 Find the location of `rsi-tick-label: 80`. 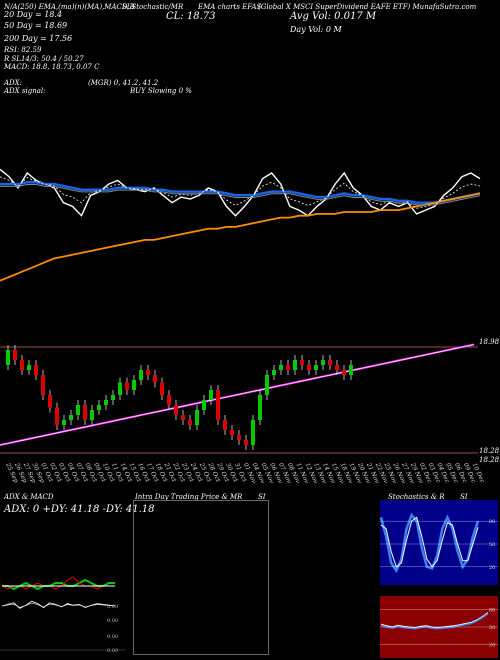

rsi-tick-label: 80 is located at coordinates (492, 611).